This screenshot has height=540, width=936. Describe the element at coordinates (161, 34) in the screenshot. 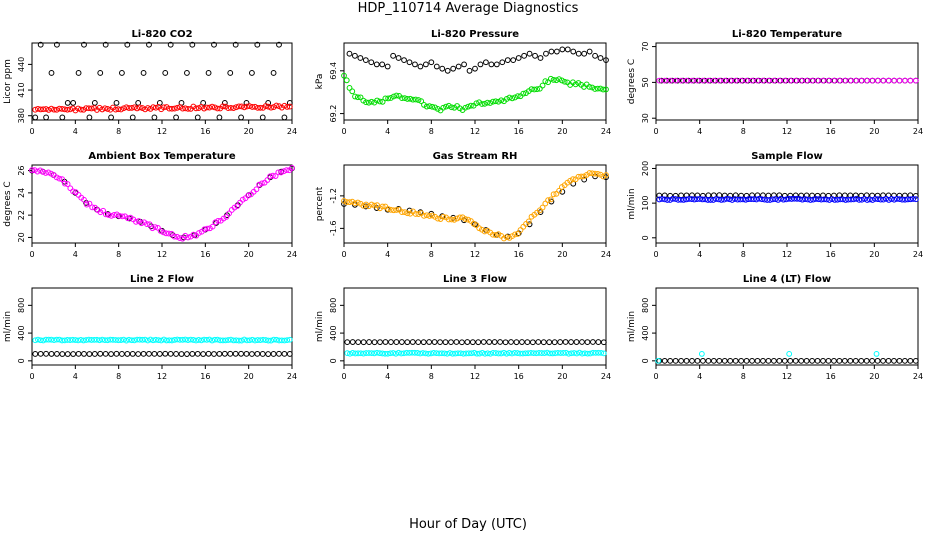

I see `panel-title: Li-820 CO2` at that location.